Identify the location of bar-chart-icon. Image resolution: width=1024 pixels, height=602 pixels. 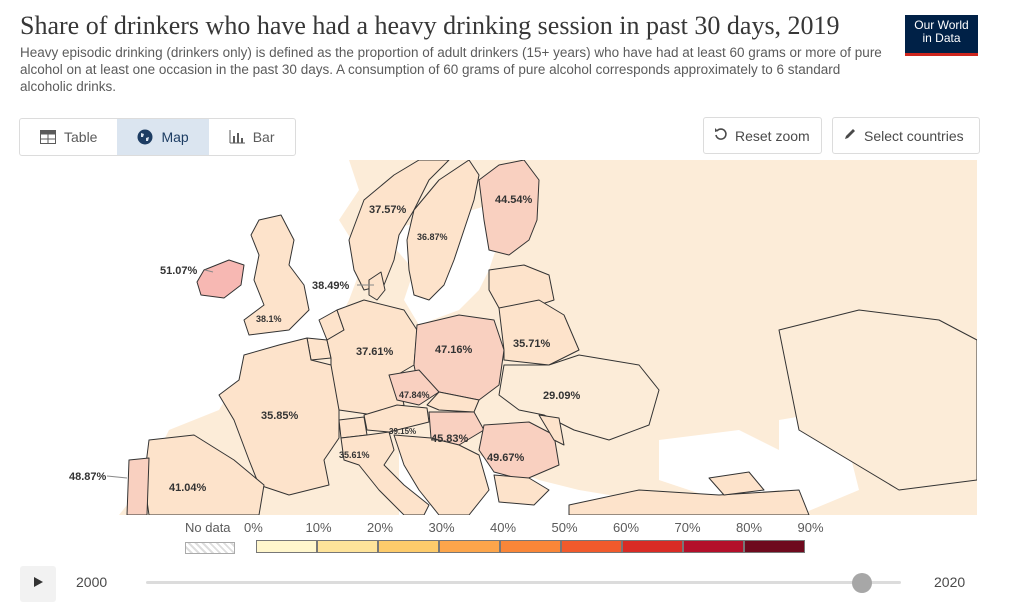
(237, 137).